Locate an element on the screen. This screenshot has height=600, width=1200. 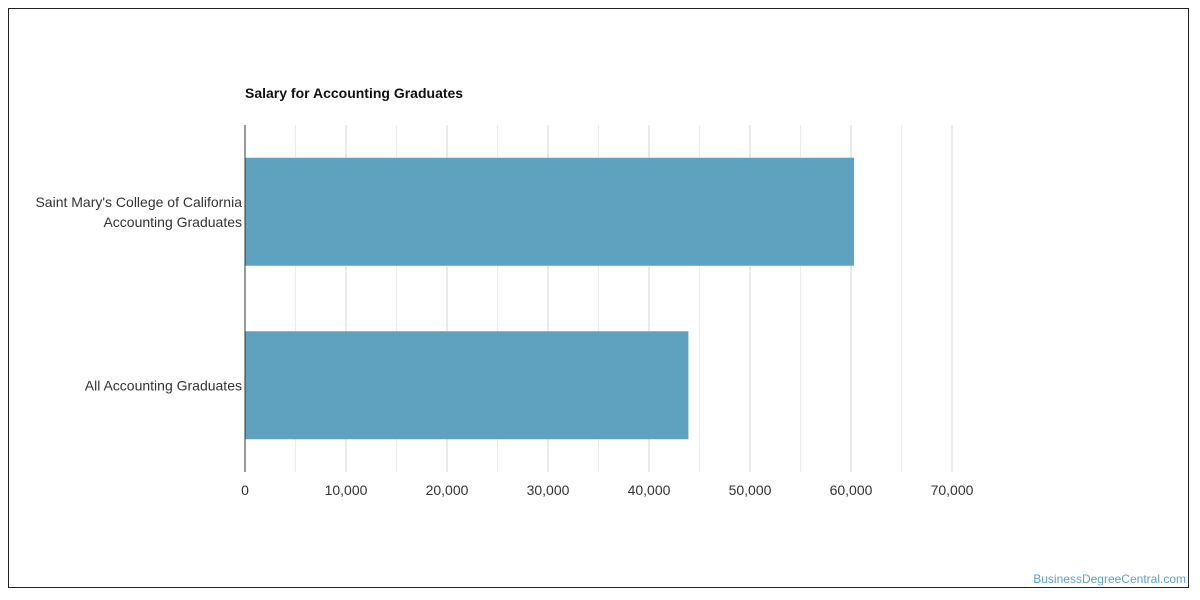
x-tick-label: 10,000 is located at coordinates (346, 490).